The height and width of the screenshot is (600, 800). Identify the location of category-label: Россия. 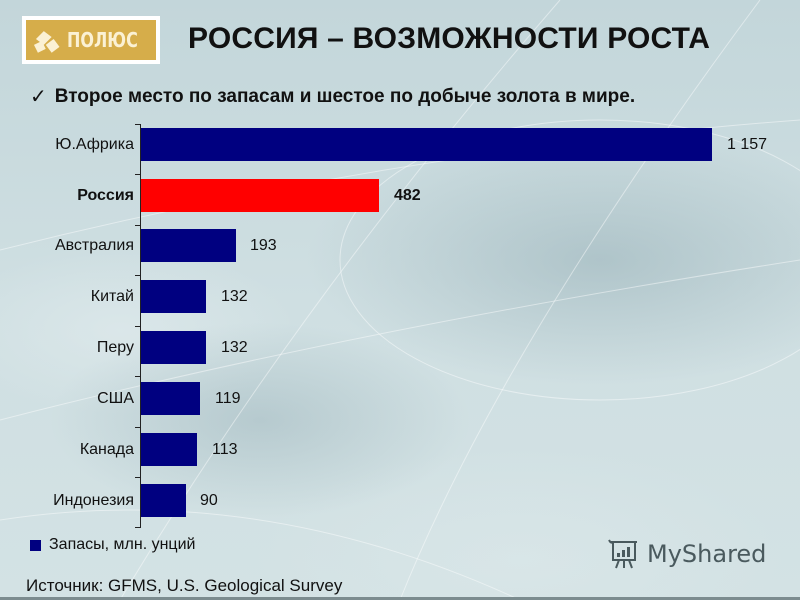
(105, 195).